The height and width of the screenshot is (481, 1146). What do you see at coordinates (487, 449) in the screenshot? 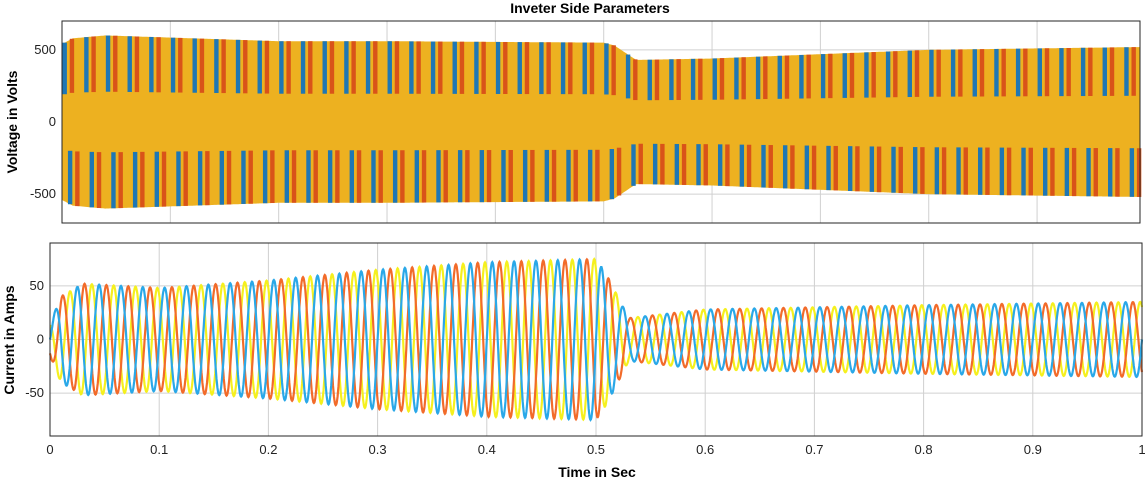
I see `current-xtick-label: 0.4` at bounding box center [487, 449].